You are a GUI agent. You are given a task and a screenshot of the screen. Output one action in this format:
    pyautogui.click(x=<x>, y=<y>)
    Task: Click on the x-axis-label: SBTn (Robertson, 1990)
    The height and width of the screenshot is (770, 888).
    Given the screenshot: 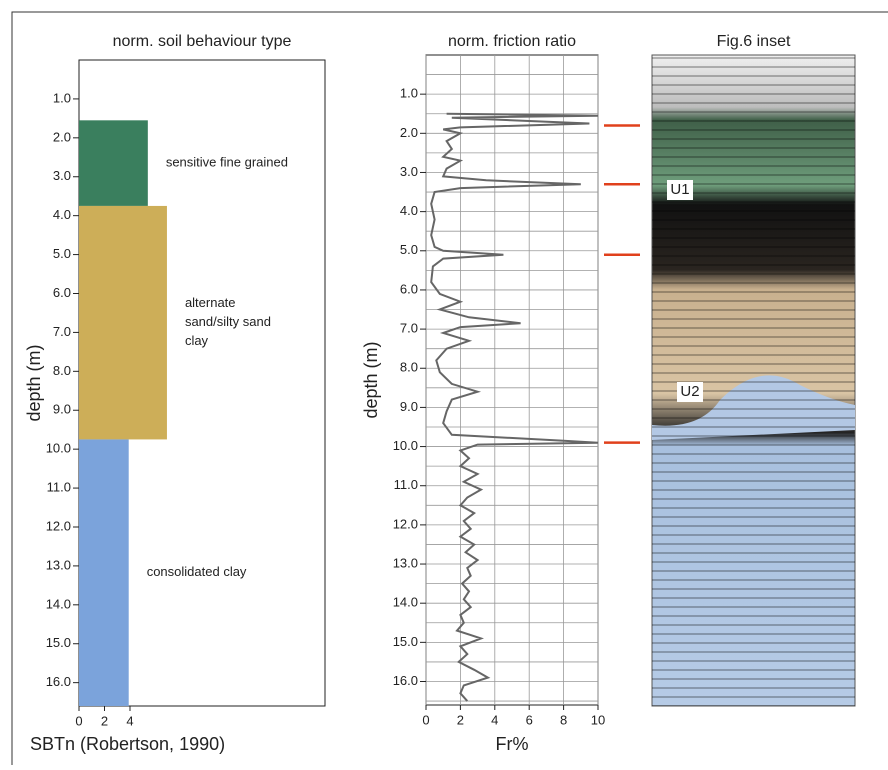 What is the action you would take?
    pyautogui.click(x=127, y=744)
    